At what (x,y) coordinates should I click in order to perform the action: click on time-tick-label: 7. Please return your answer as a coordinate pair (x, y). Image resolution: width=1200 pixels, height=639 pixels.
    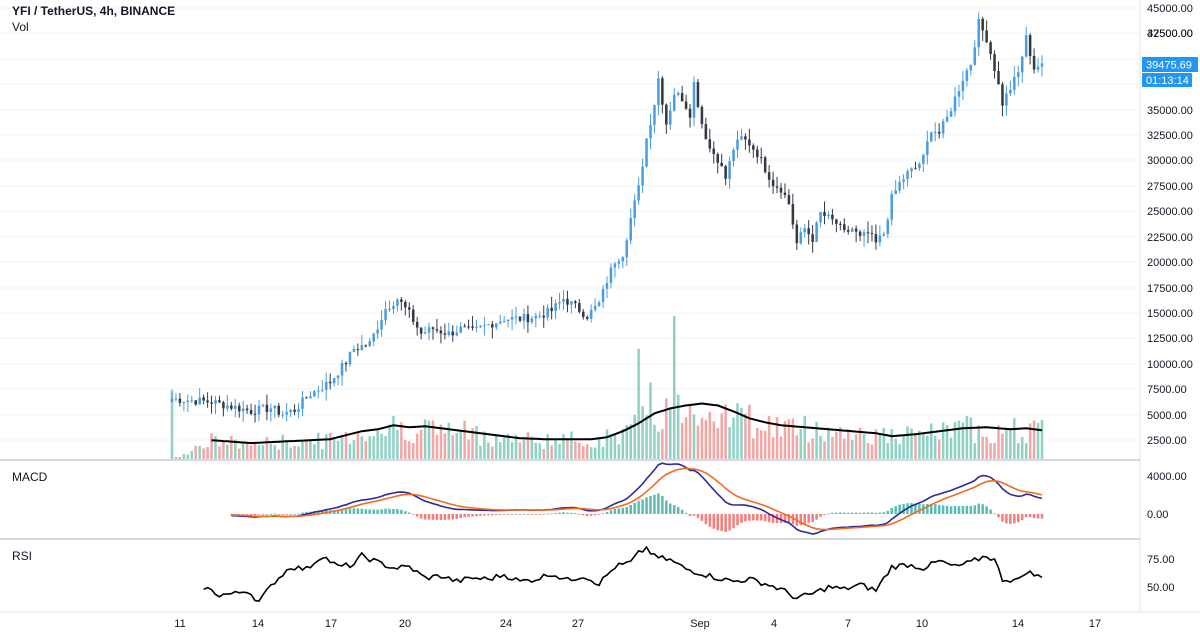
    Looking at the image, I should click on (848, 624).